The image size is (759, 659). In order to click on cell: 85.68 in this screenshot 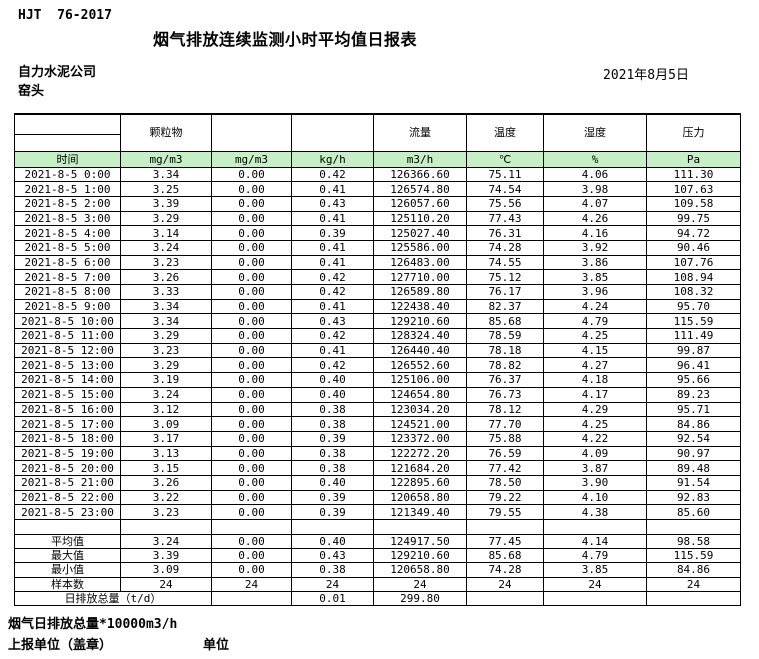, I will do `click(505, 556)`.